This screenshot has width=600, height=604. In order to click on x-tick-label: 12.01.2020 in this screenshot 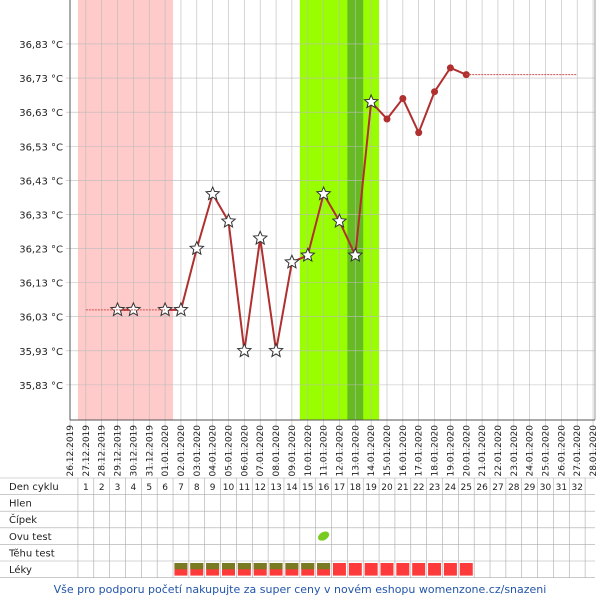, I will do `click(340, 451)`.